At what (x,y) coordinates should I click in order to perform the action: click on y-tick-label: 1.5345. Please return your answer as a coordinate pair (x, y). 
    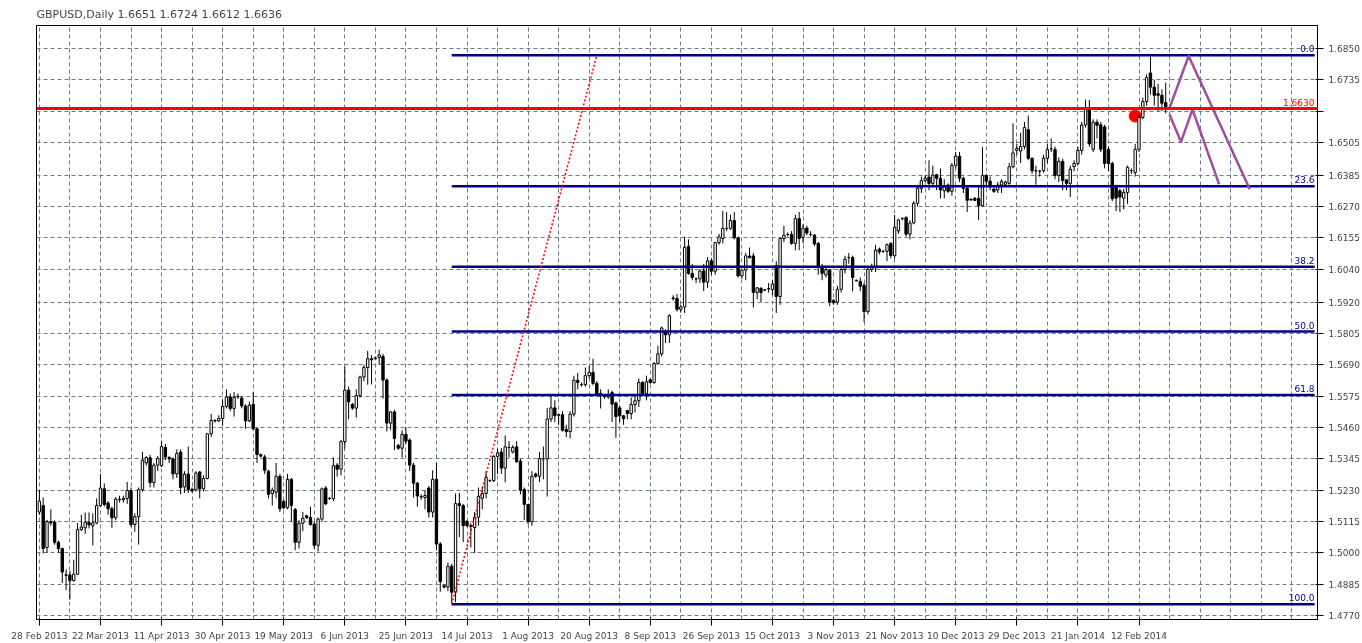
    Looking at the image, I should click on (1344, 459).